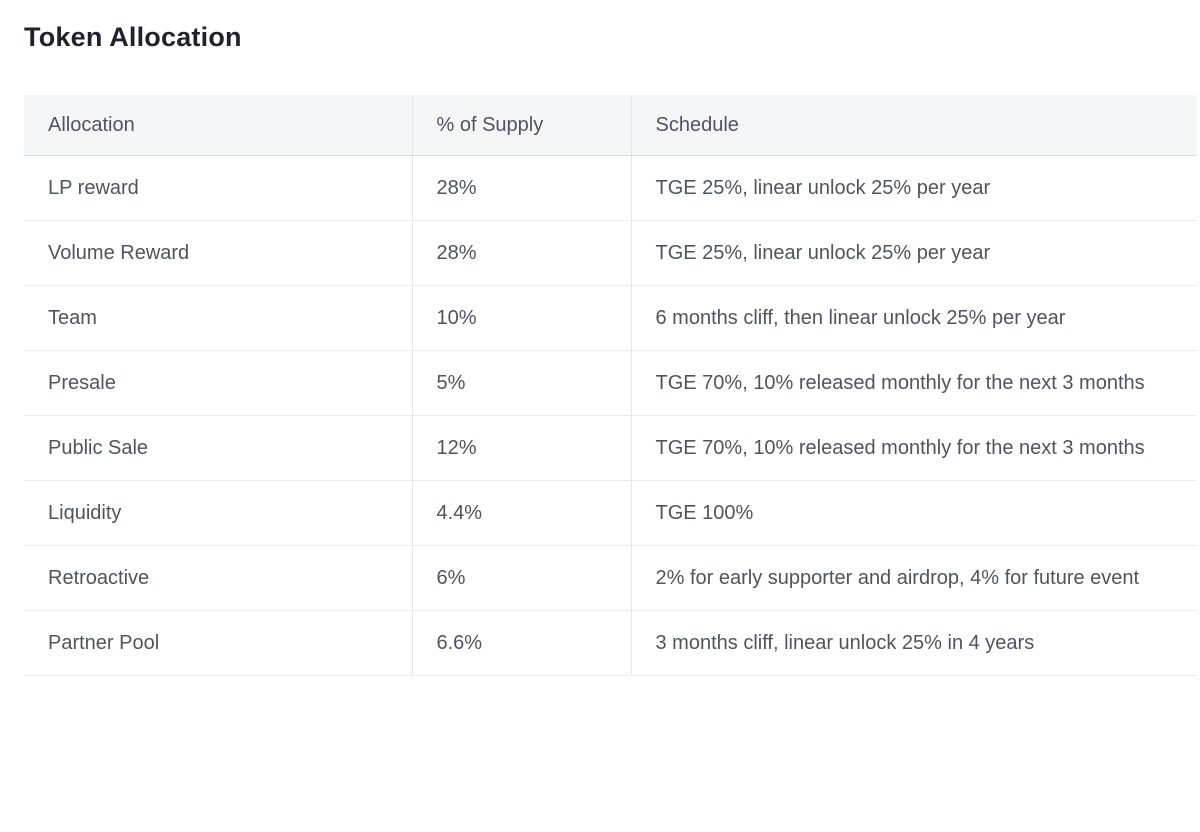  I want to click on cell-supply: 6.6%, so click(521, 643).